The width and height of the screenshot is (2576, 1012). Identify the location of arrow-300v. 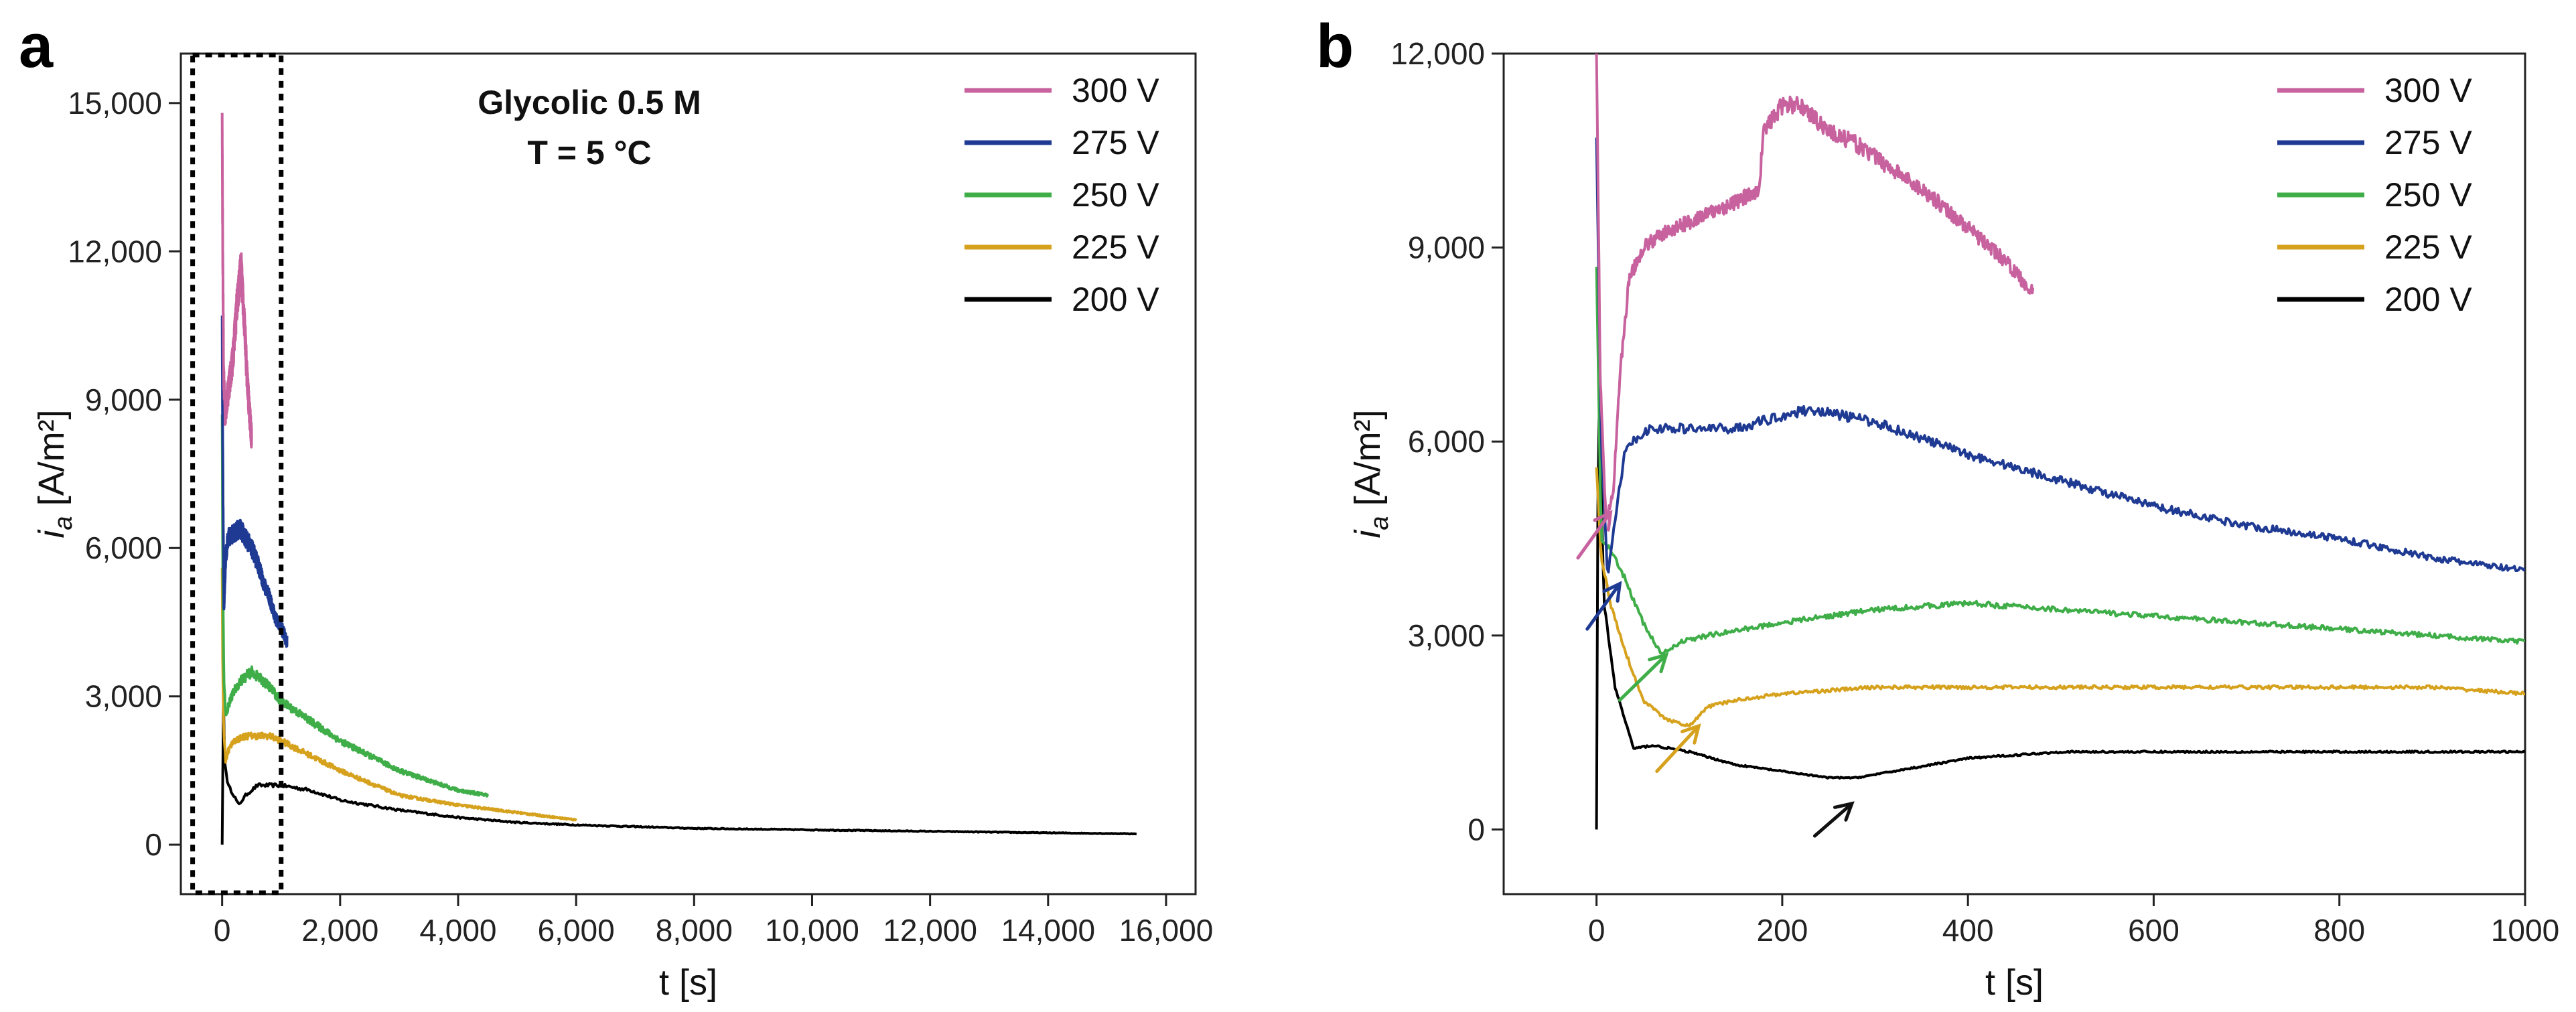
(1594, 535).